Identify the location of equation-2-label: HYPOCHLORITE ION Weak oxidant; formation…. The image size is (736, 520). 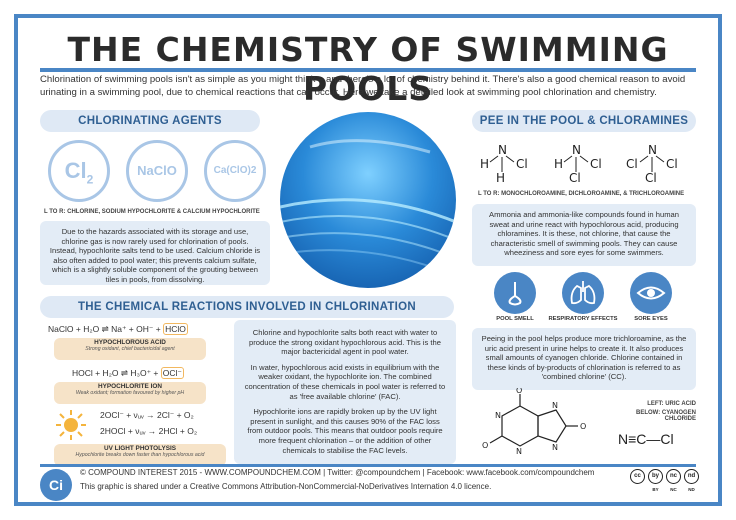
(130, 393).